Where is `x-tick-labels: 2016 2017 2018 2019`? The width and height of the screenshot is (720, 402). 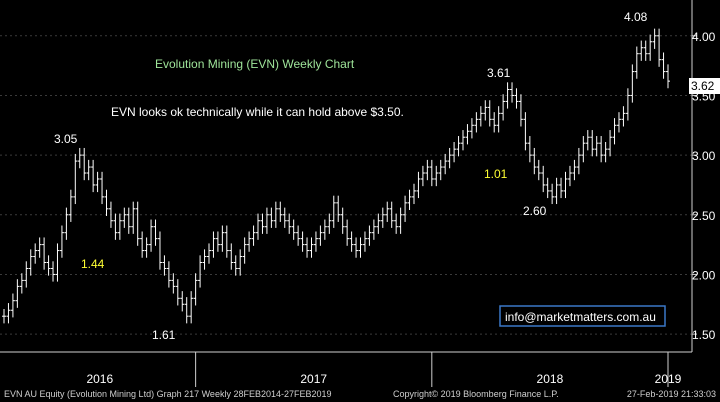 x-tick-labels: 2016 2017 2018 2019 is located at coordinates (384, 369).